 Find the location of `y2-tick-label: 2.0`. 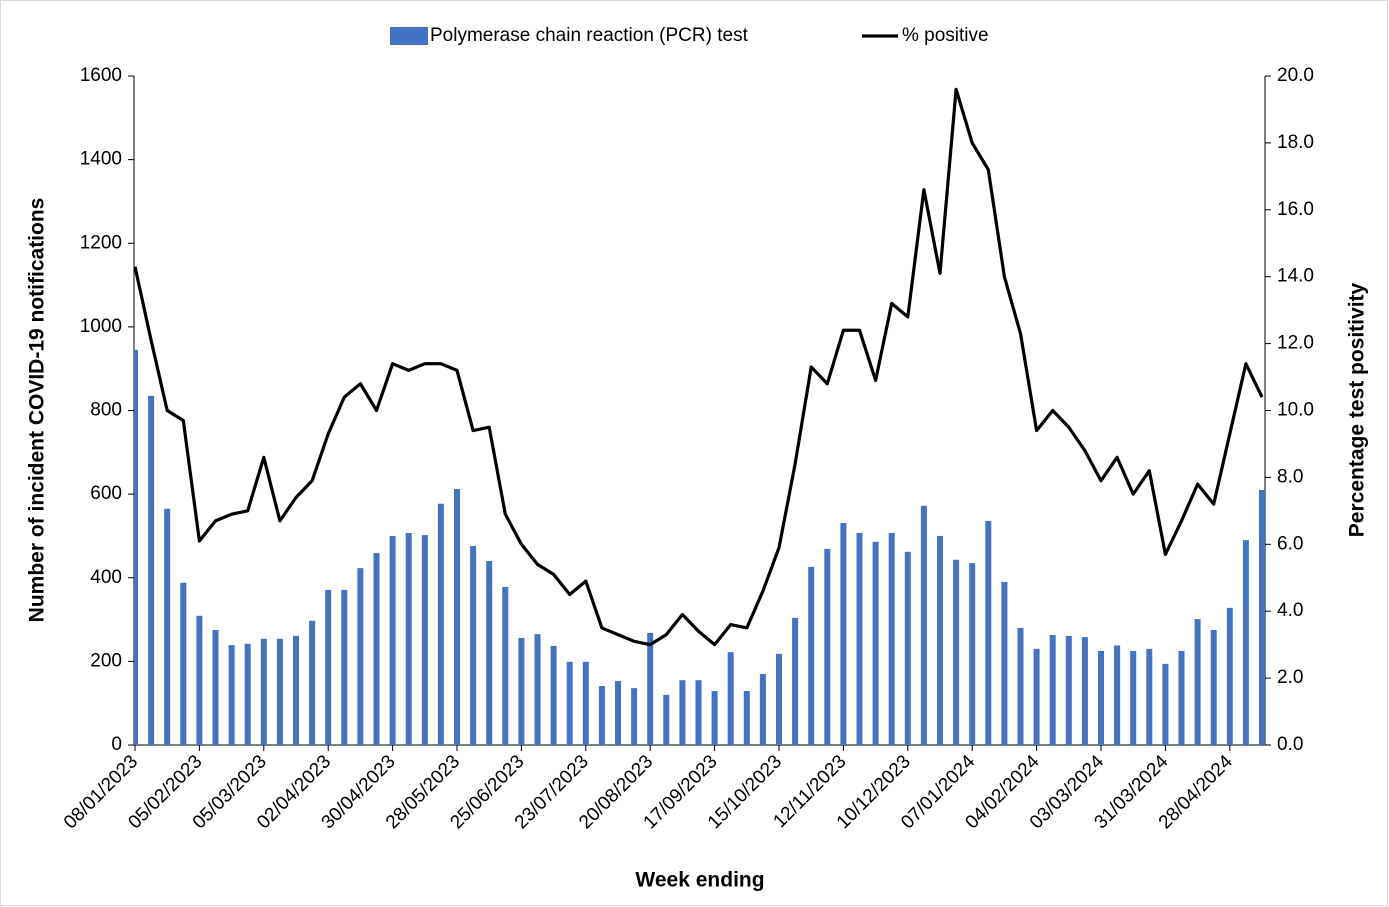

y2-tick-label: 2.0 is located at coordinates (1290, 677).